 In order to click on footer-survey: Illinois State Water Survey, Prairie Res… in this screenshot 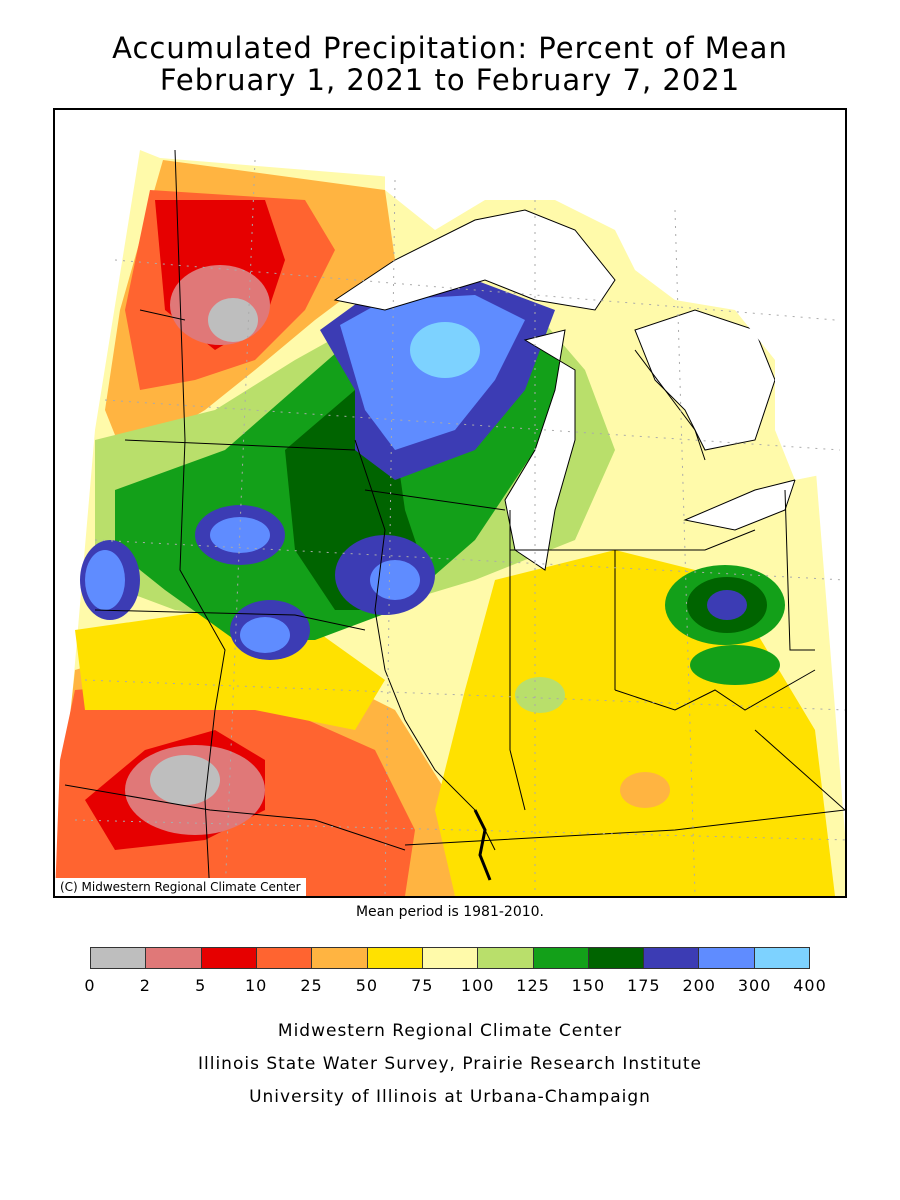, I will do `click(450, 1064)`.